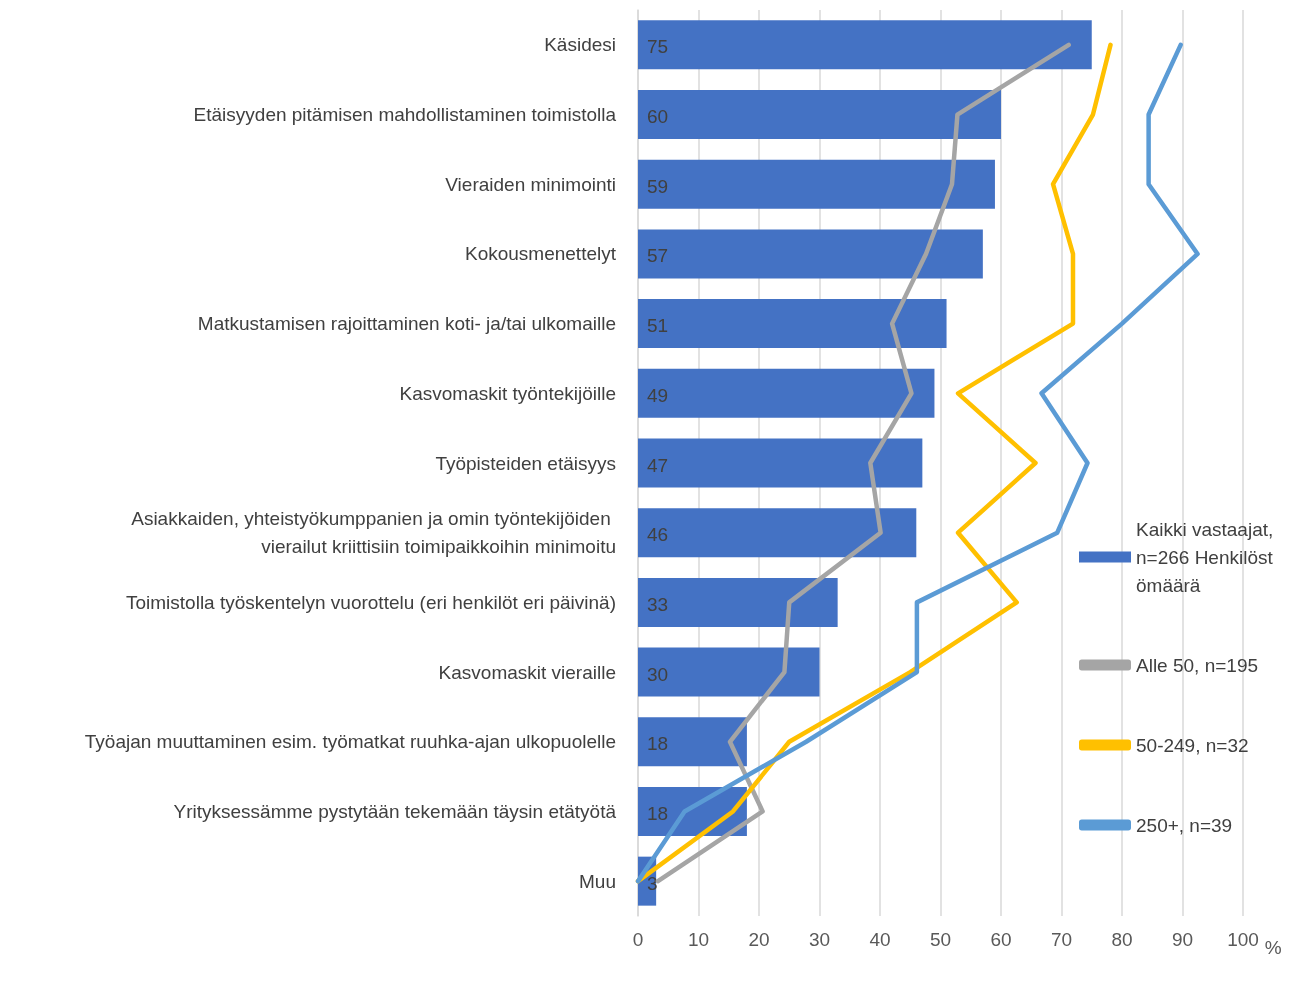 The height and width of the screenshot is (986, 1299). Describe the element at coordinates (580, 45) in the screenshot. I see `y-tick-label: Käsidesi` at that location.